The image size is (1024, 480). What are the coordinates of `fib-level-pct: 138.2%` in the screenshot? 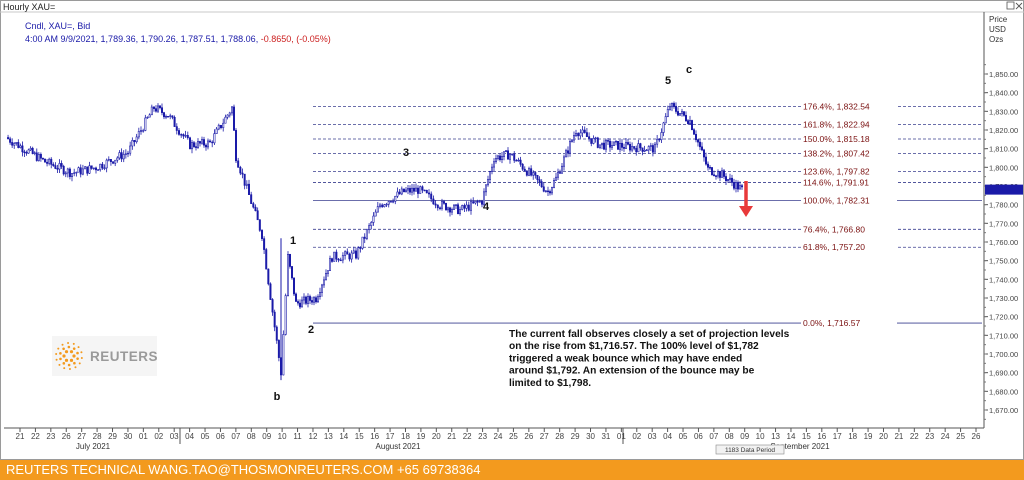 It's located at (817, 153).